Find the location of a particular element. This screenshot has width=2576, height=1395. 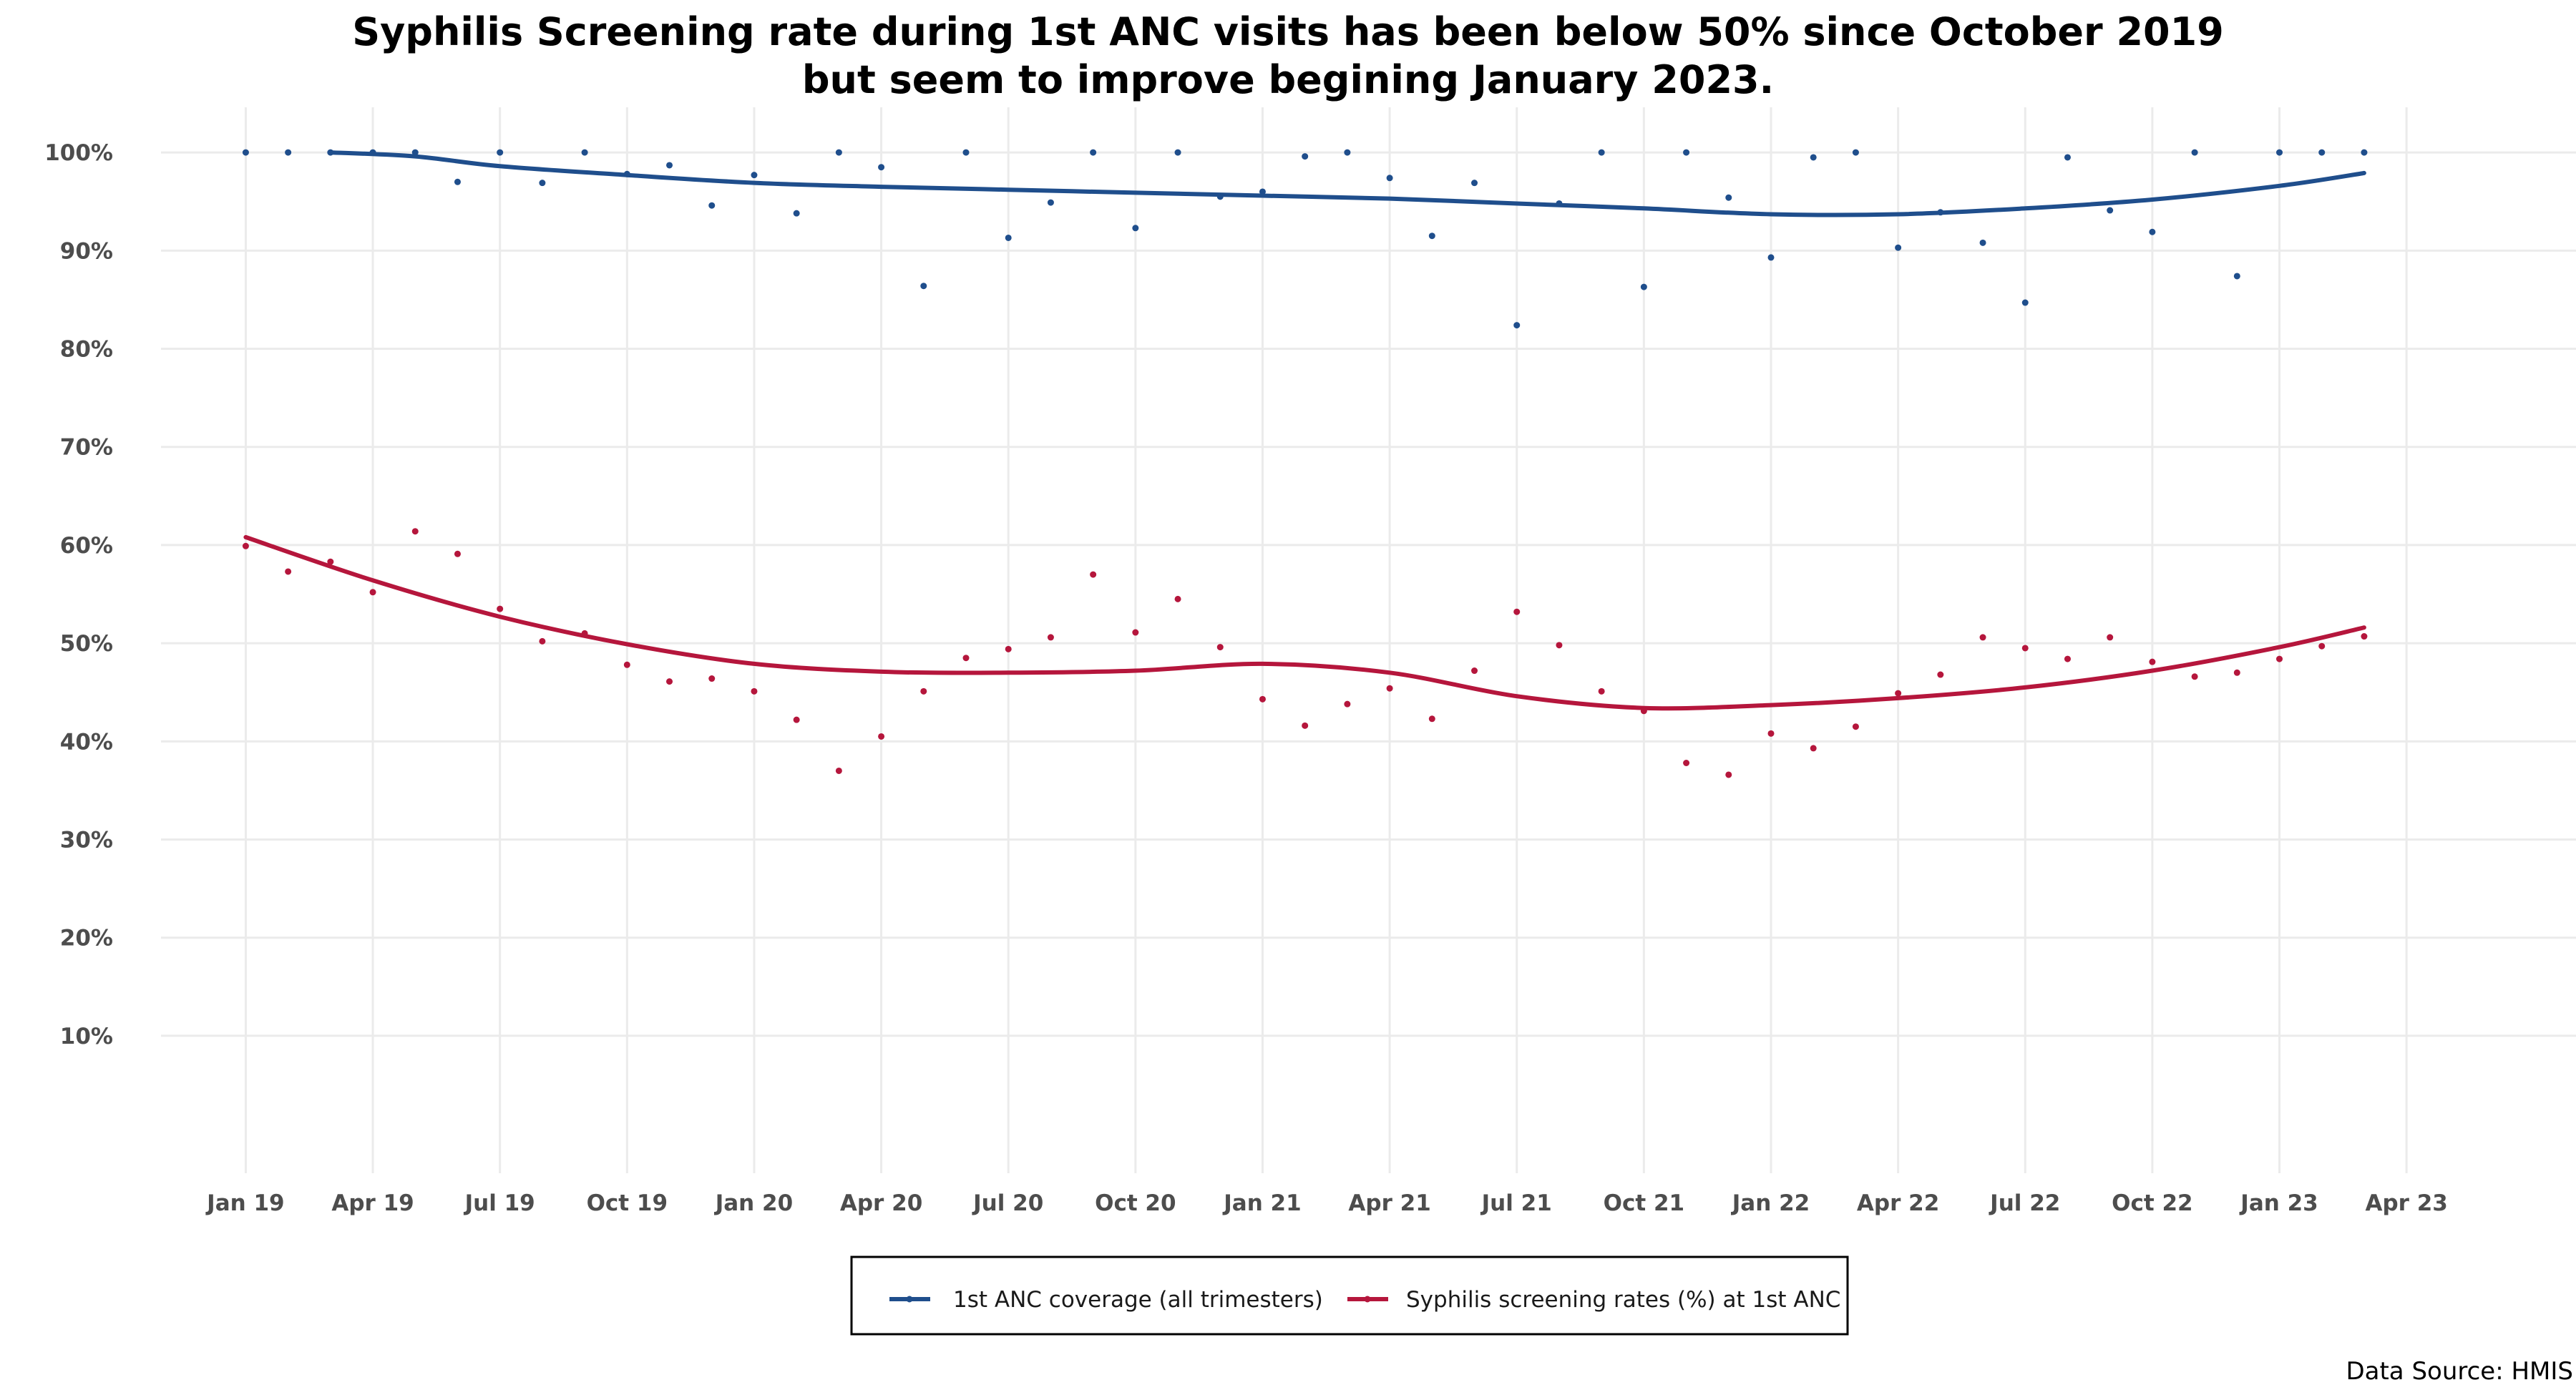

y-tick-label: 10% is located at coordinates (86, 1036).